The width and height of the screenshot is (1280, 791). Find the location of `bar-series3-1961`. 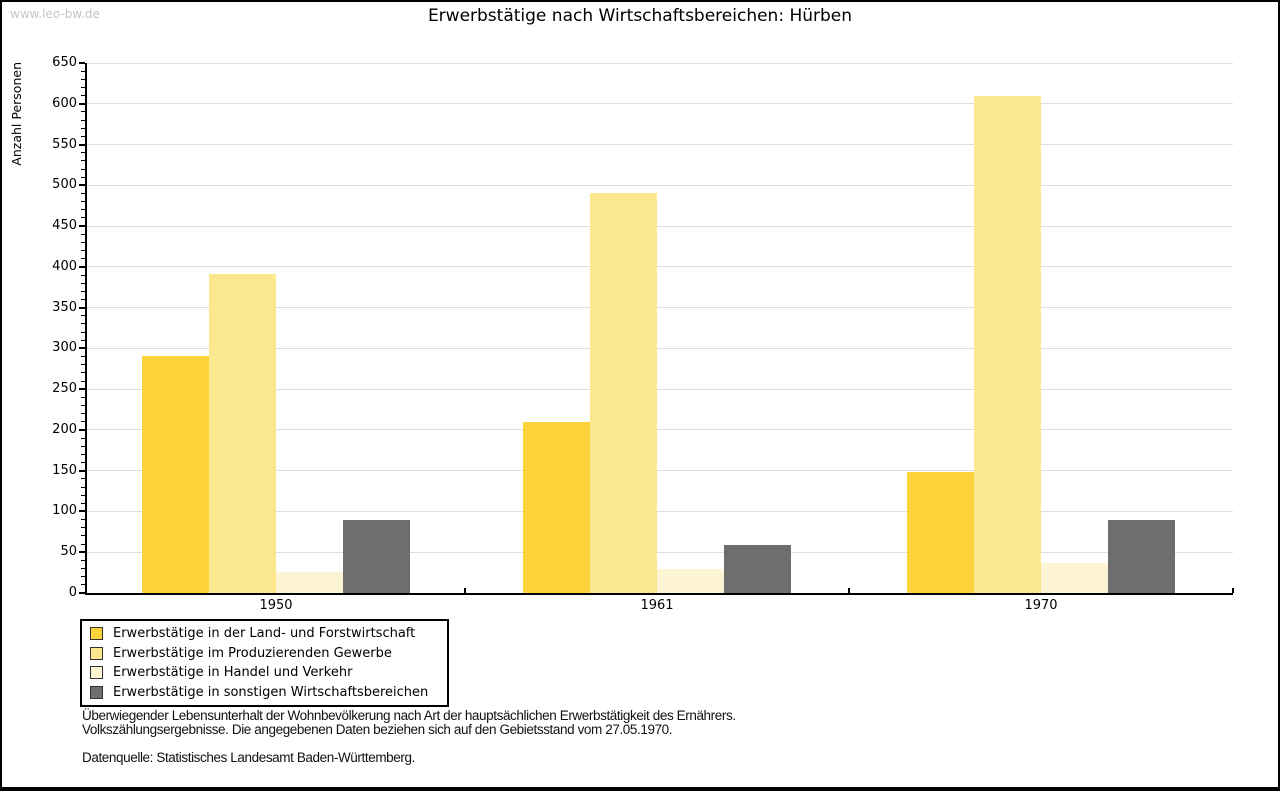

bar-series3-1961 is located at coordinates (690, 580).